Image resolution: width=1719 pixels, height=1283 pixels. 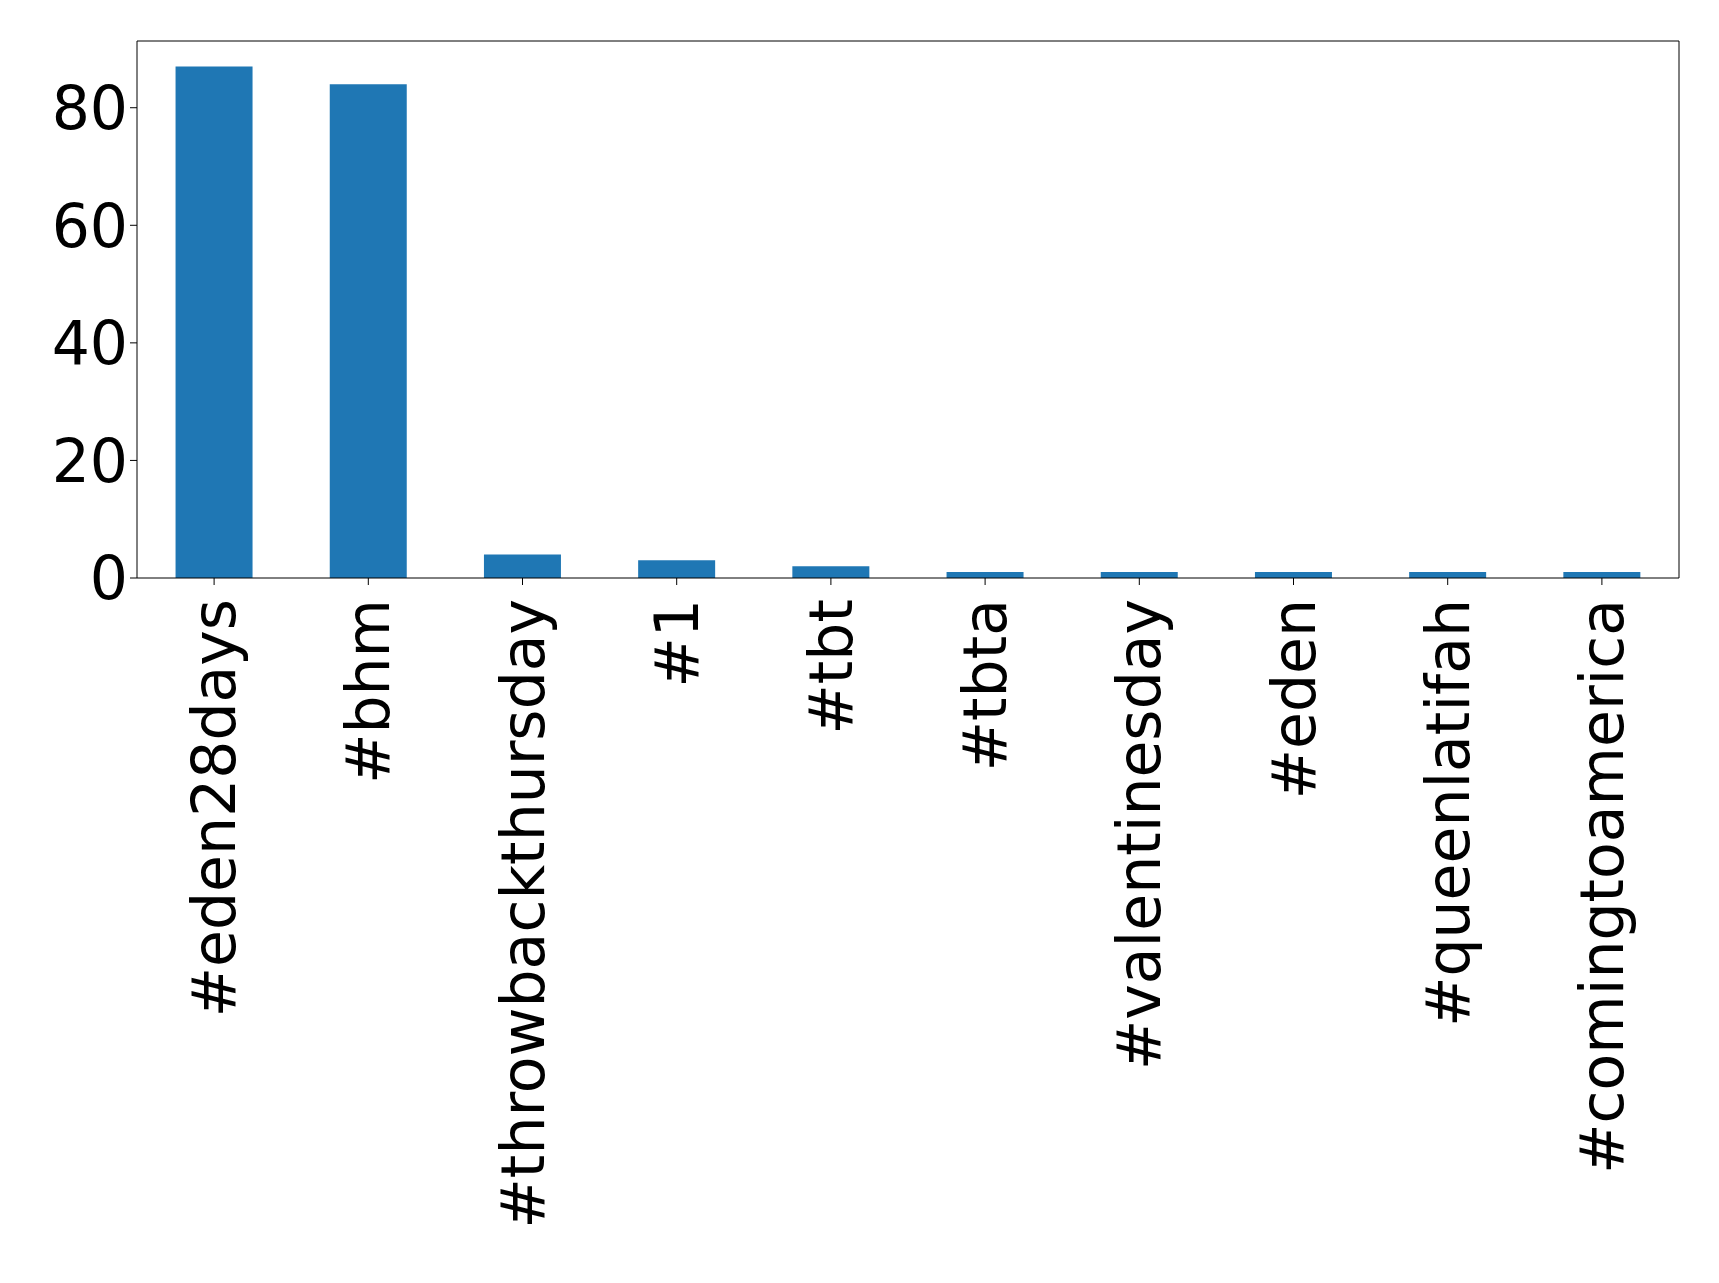 I want to click on x-tick-label: #valentinesday, so click(x=1139, y=834).